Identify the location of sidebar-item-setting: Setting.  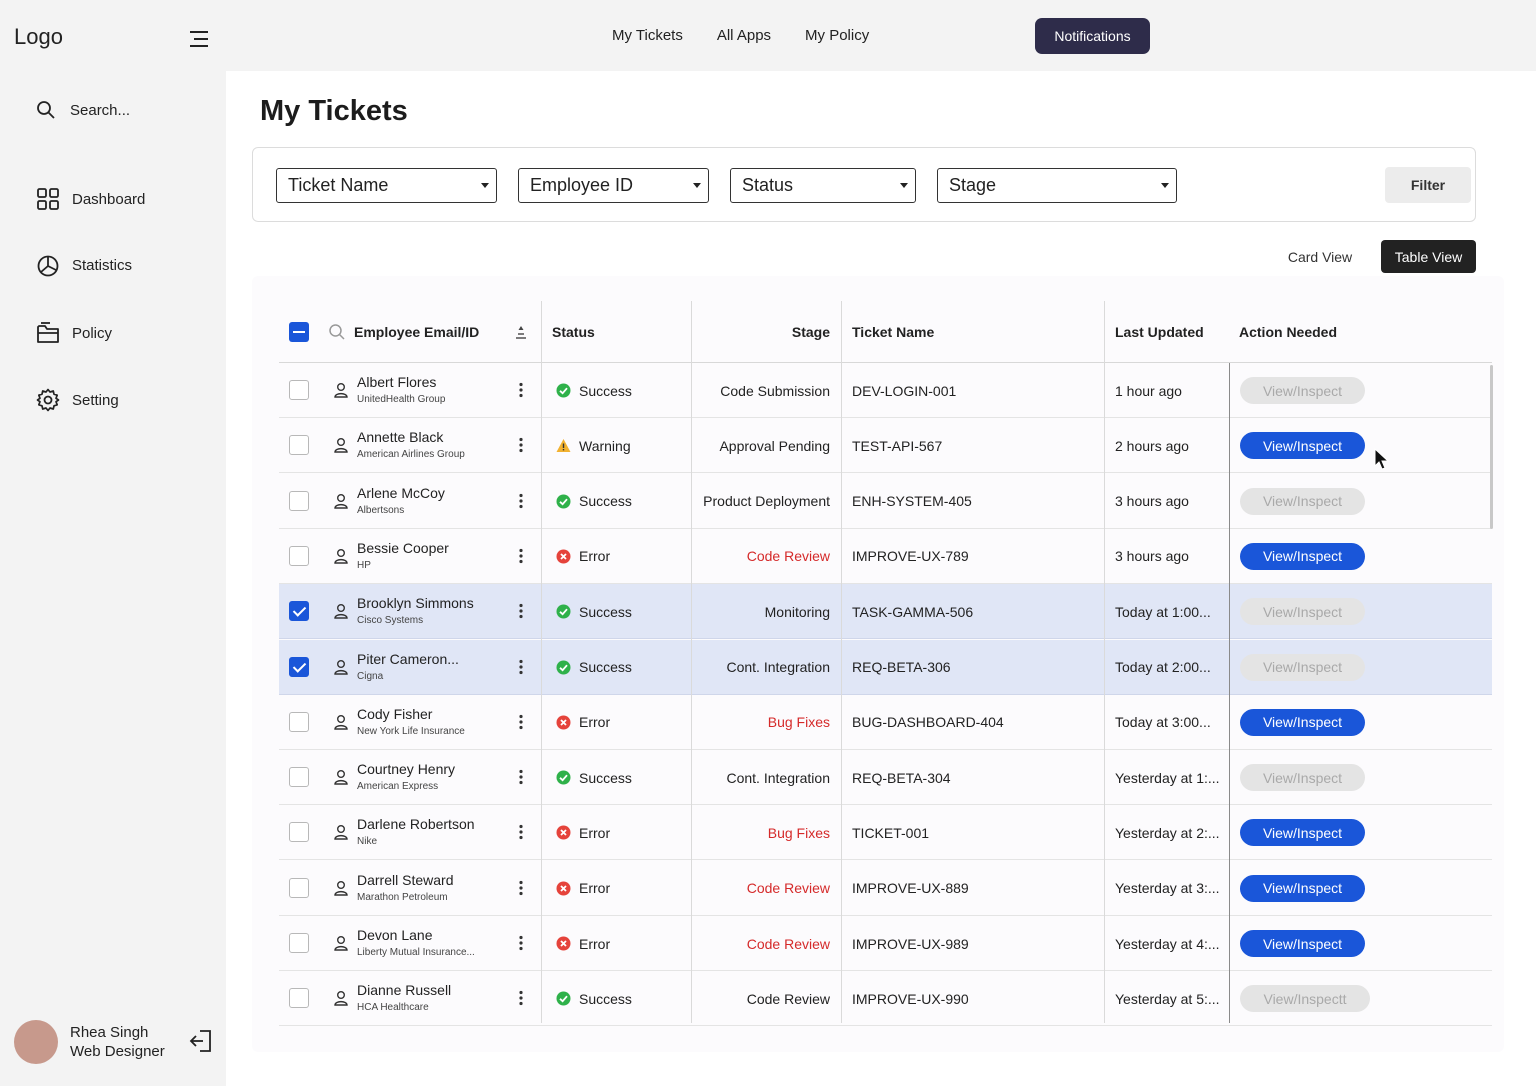
(77, 400).